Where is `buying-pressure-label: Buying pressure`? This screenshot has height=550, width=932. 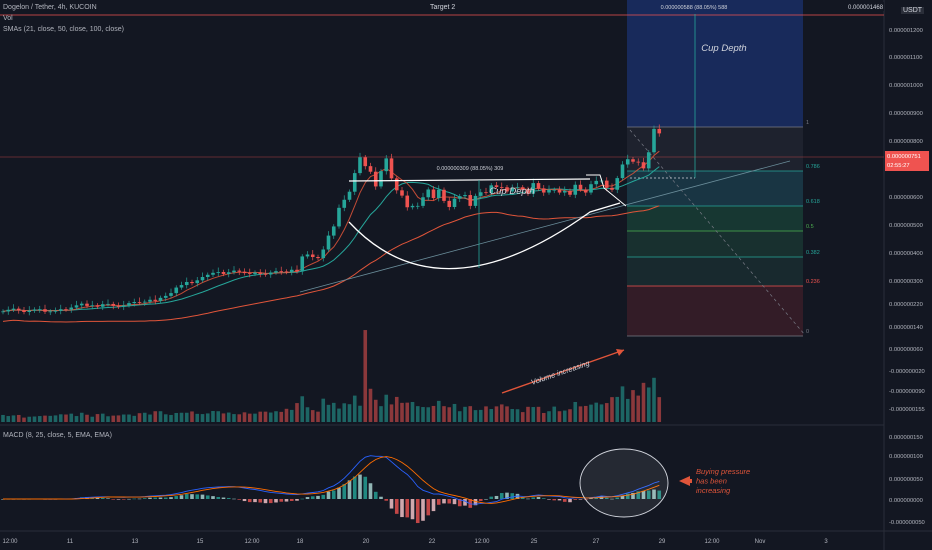
buying-pressure-label: Buying pressure is located at coordinates (723, 471).